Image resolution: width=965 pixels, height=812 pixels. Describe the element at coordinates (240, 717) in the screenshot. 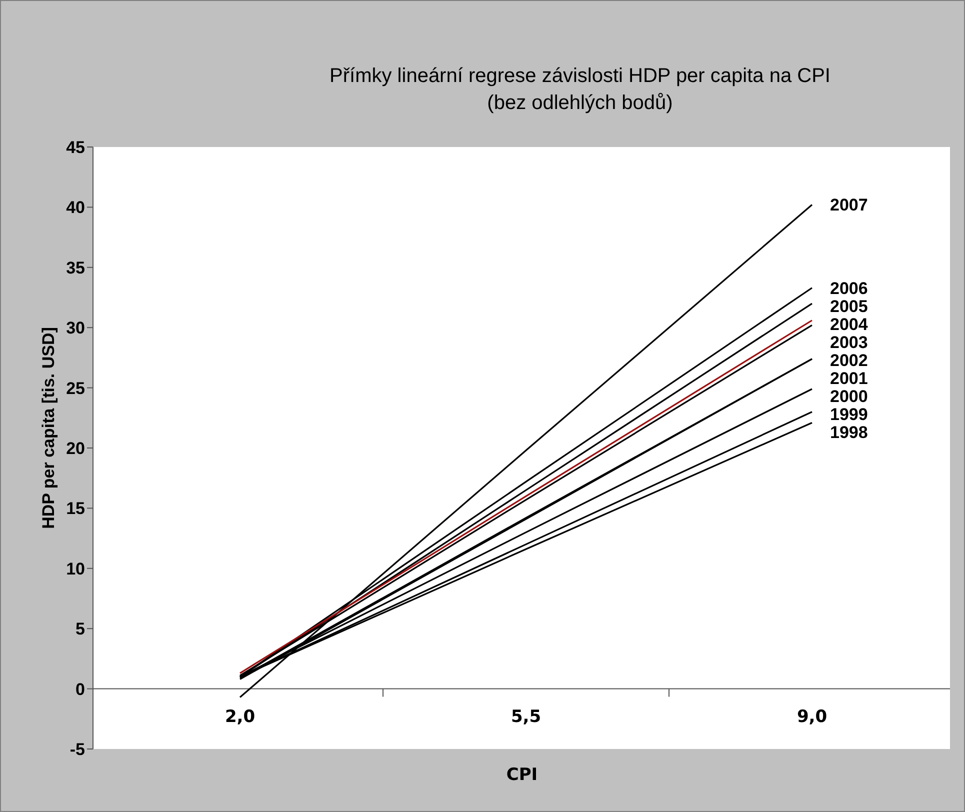

I see `x-tick-label: 2,0` at that location.